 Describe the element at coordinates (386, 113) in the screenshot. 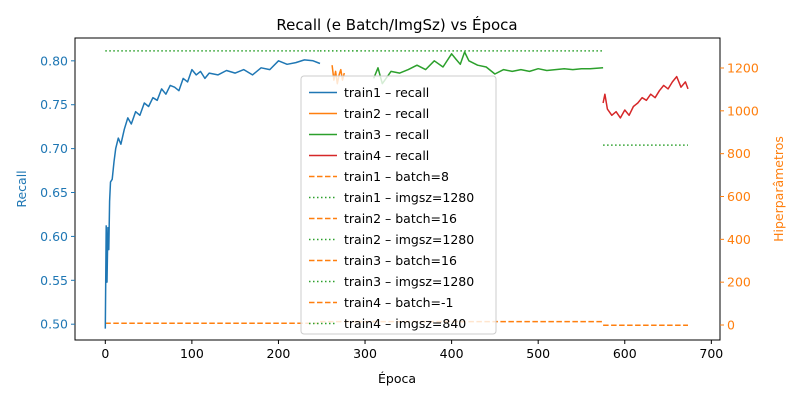

I see `legend-label: train2 – recall` at that location.